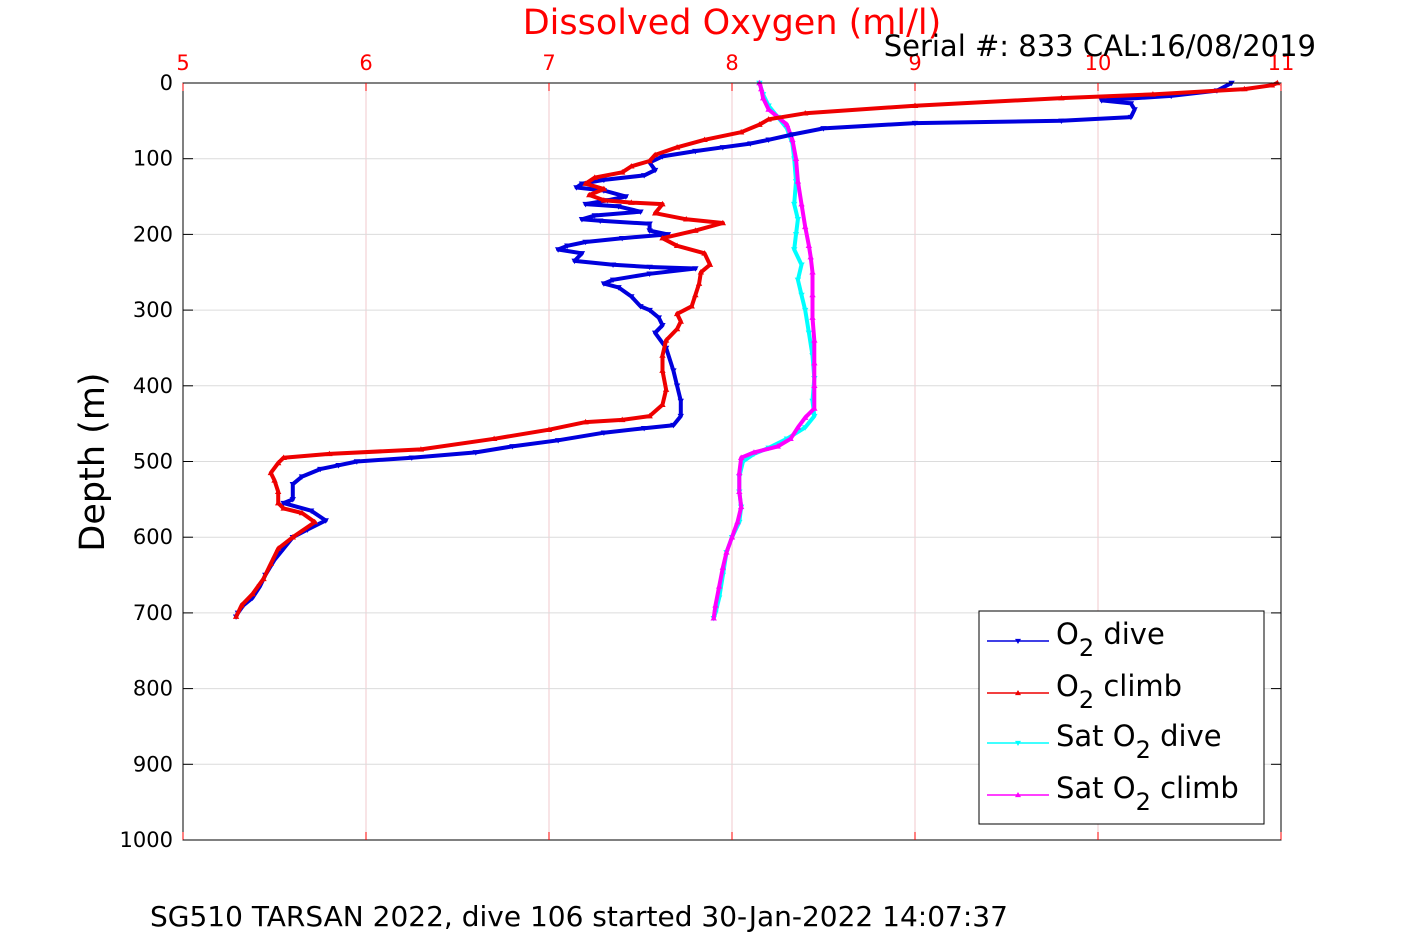 The width and height of the screenshot is (1417, 945). What do you see at coordinates (153, 462) in the screenshot?
I see `y-tick-label: 500` at bounding box center [153, 462].